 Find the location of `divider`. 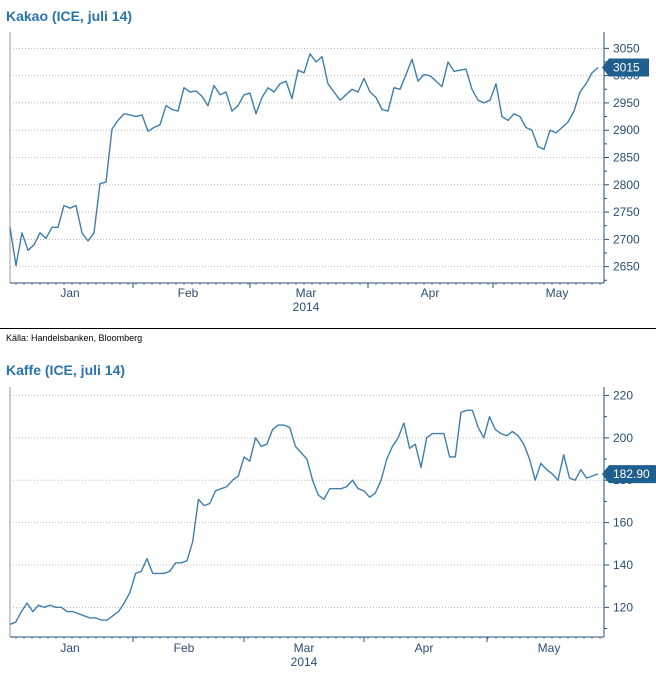

divider is located at coordinates (328, 328).